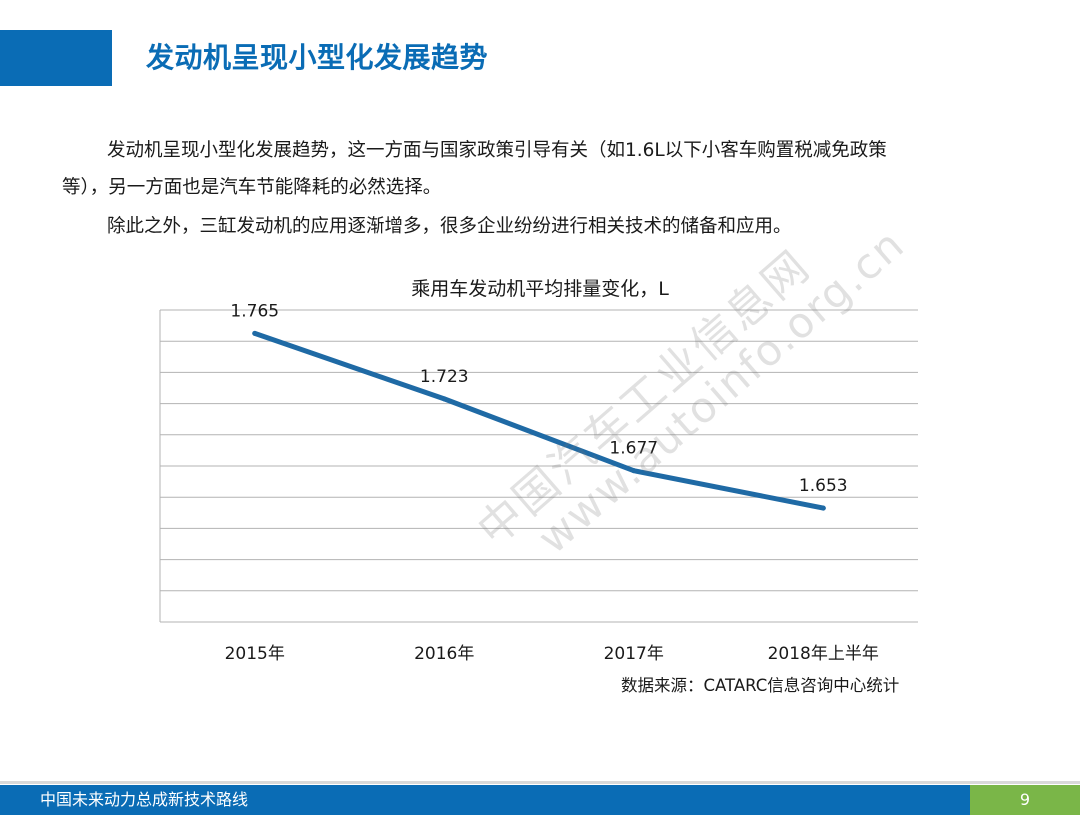  Describe the element at coordinates (444, 377) in the screenshot. I see `data-label: 1.723` at that location.